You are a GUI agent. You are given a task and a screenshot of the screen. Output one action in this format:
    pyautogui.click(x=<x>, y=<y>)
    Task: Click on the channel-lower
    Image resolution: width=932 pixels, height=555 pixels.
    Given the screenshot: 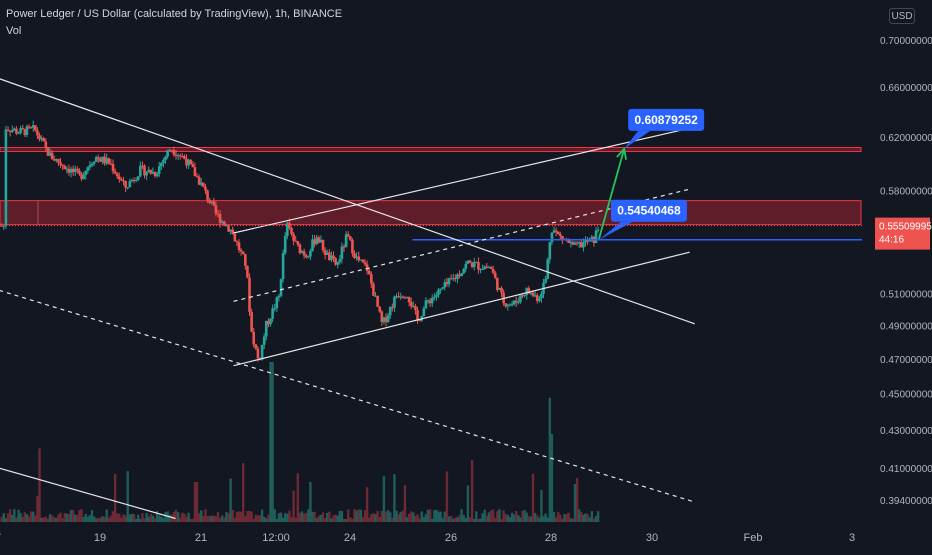 What is the action you would take?
    pyautogui.click(x=461, y=309)
    